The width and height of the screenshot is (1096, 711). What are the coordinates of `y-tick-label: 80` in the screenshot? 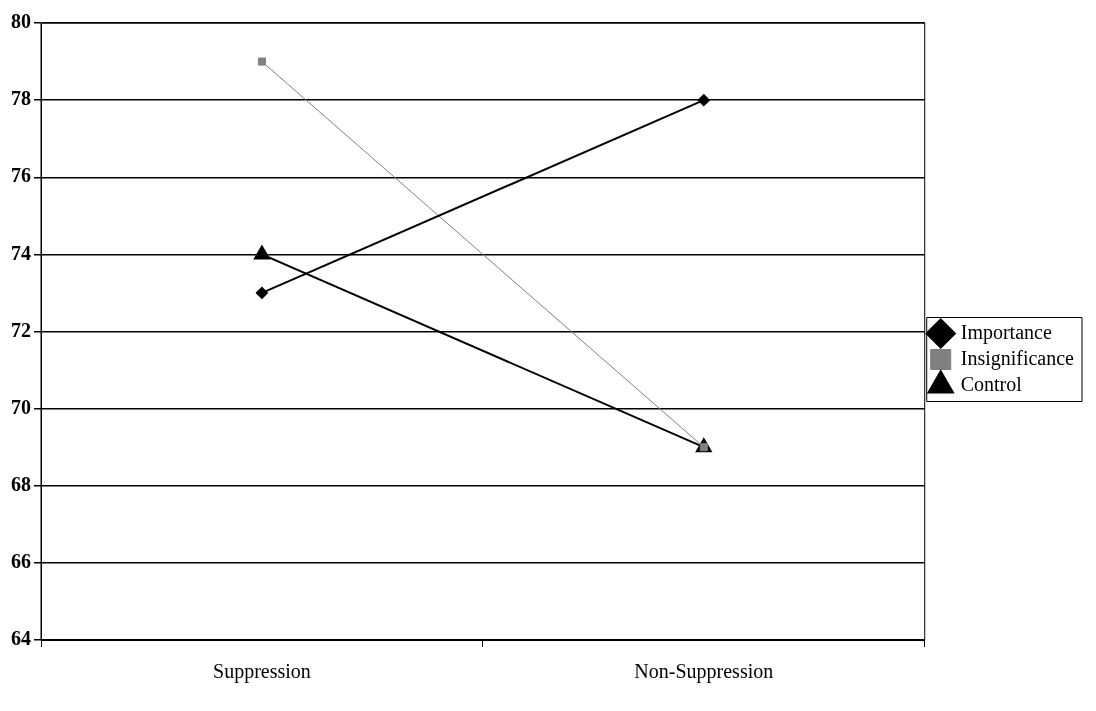 It's located at (21, 21).